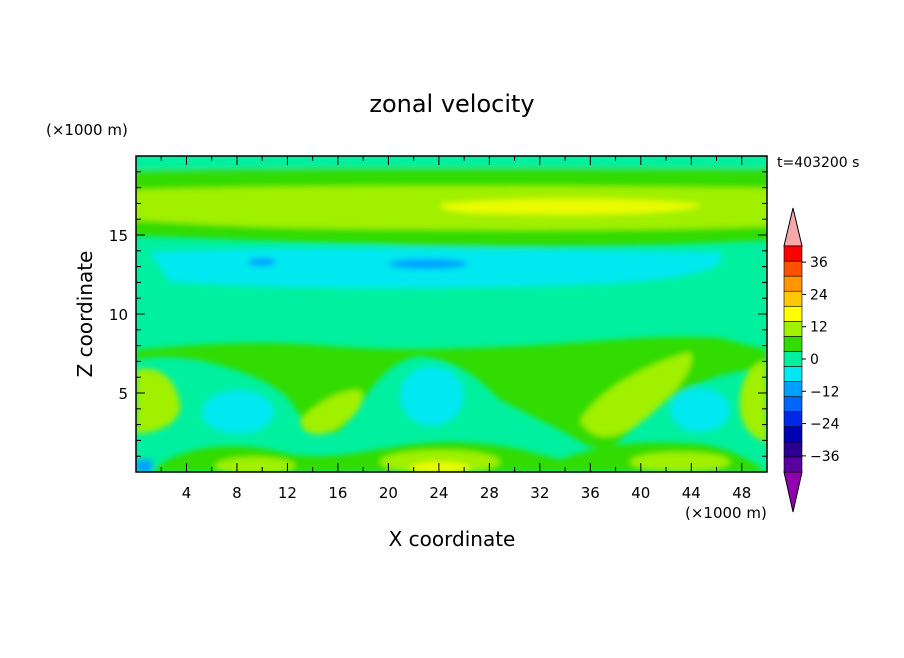 This screenshot has height=658, width=904. I want to click on time-label: t=403200 s, so click(818, 163).